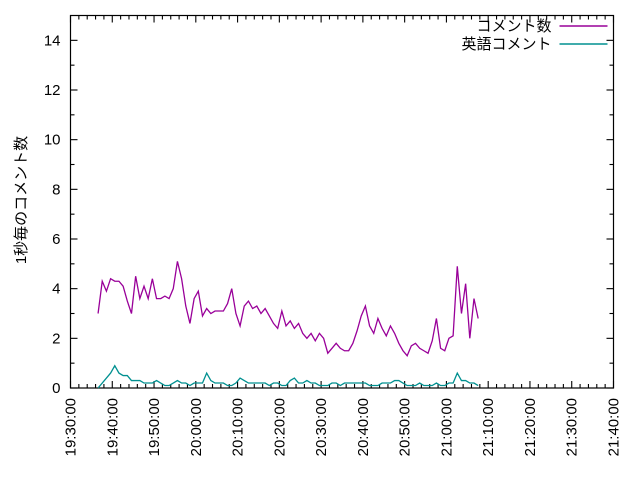 The image size is (640, 480). Describe the element at coordinates (405, 427) in the screenshot. I see `x-tick-label: 20:50:00` at that location.